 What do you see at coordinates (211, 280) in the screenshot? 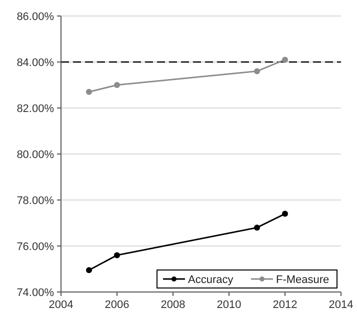
I see `legend-label: Accuracy` at bounding box center [211, 280].